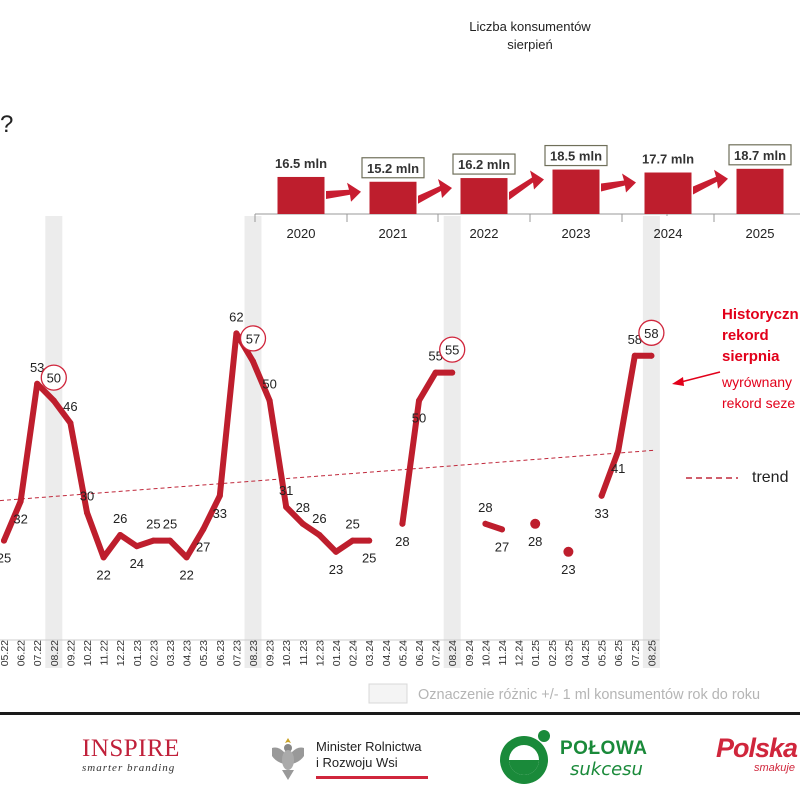 This screenshot has height=800, width=800. Describe the element at coordinates (400, 713) in the screenshot. I see `footer-divider` at that location.